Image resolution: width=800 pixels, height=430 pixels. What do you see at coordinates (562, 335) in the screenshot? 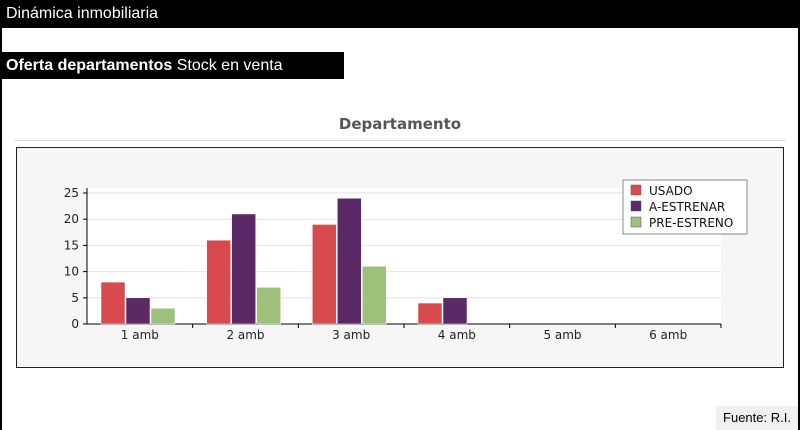
I see `x-tick-label: 5 amb` at bounding box center [562, 335].